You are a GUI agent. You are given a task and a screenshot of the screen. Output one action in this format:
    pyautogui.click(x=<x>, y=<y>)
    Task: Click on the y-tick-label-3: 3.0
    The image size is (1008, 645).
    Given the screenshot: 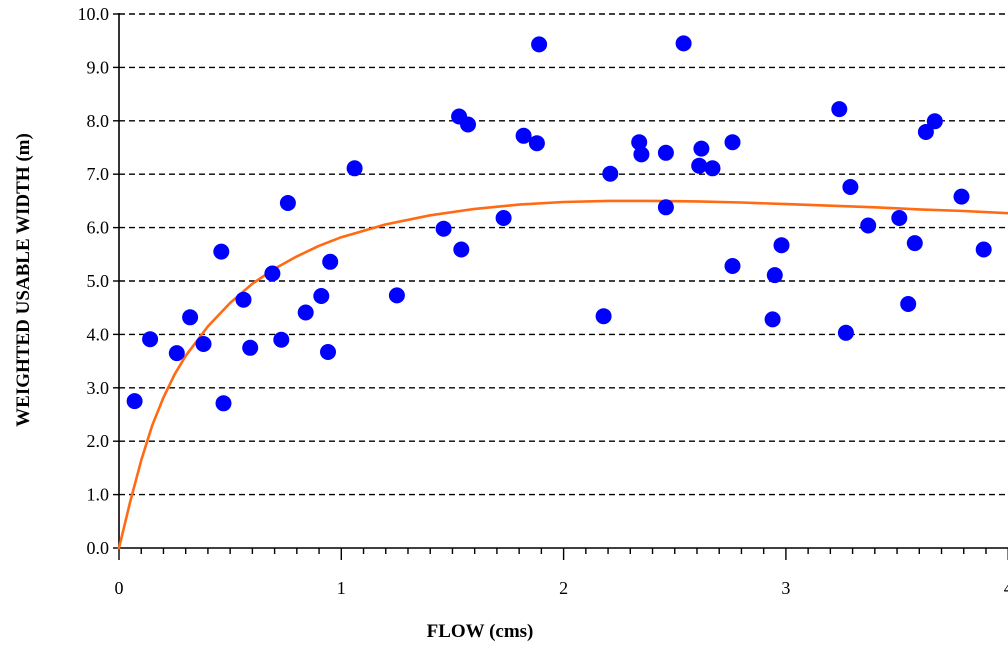 What is the action you would take?
    pyautogui.click(x=98, y=388)
    